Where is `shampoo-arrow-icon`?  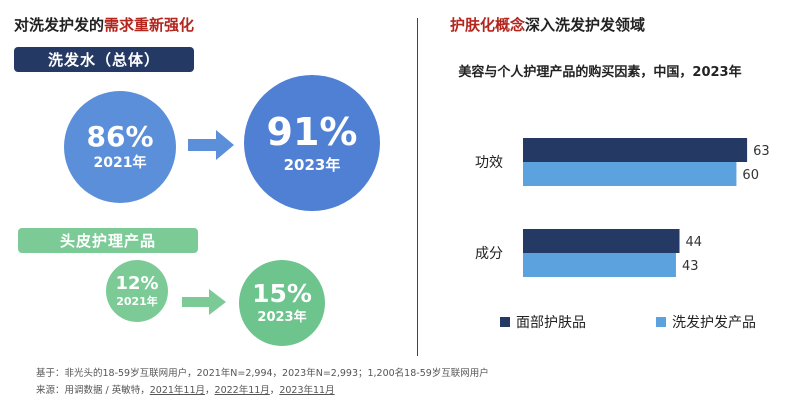 shampoo-arrow-icon is located at coordinates (211, 145).